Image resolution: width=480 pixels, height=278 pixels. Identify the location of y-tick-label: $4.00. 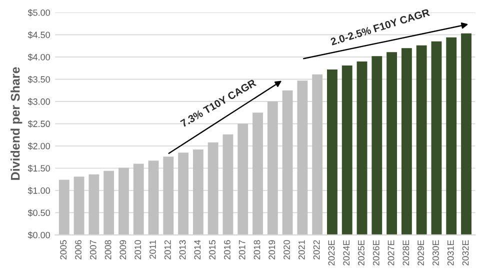
(39, 57).